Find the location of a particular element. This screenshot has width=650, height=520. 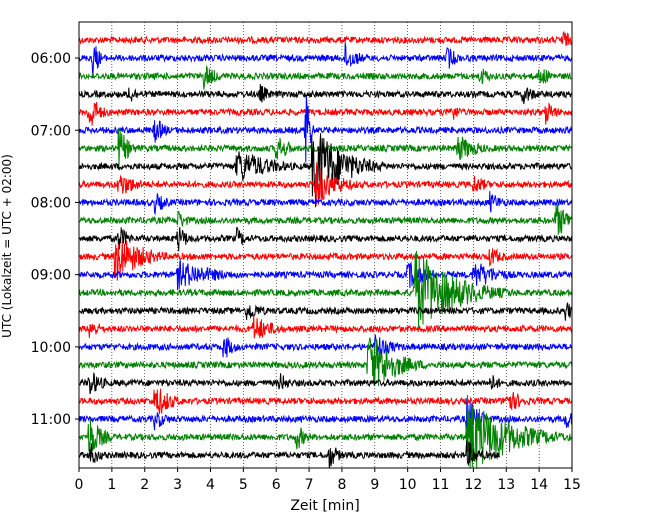

x-tick-label: 15 is located at coordinates (572, 485).